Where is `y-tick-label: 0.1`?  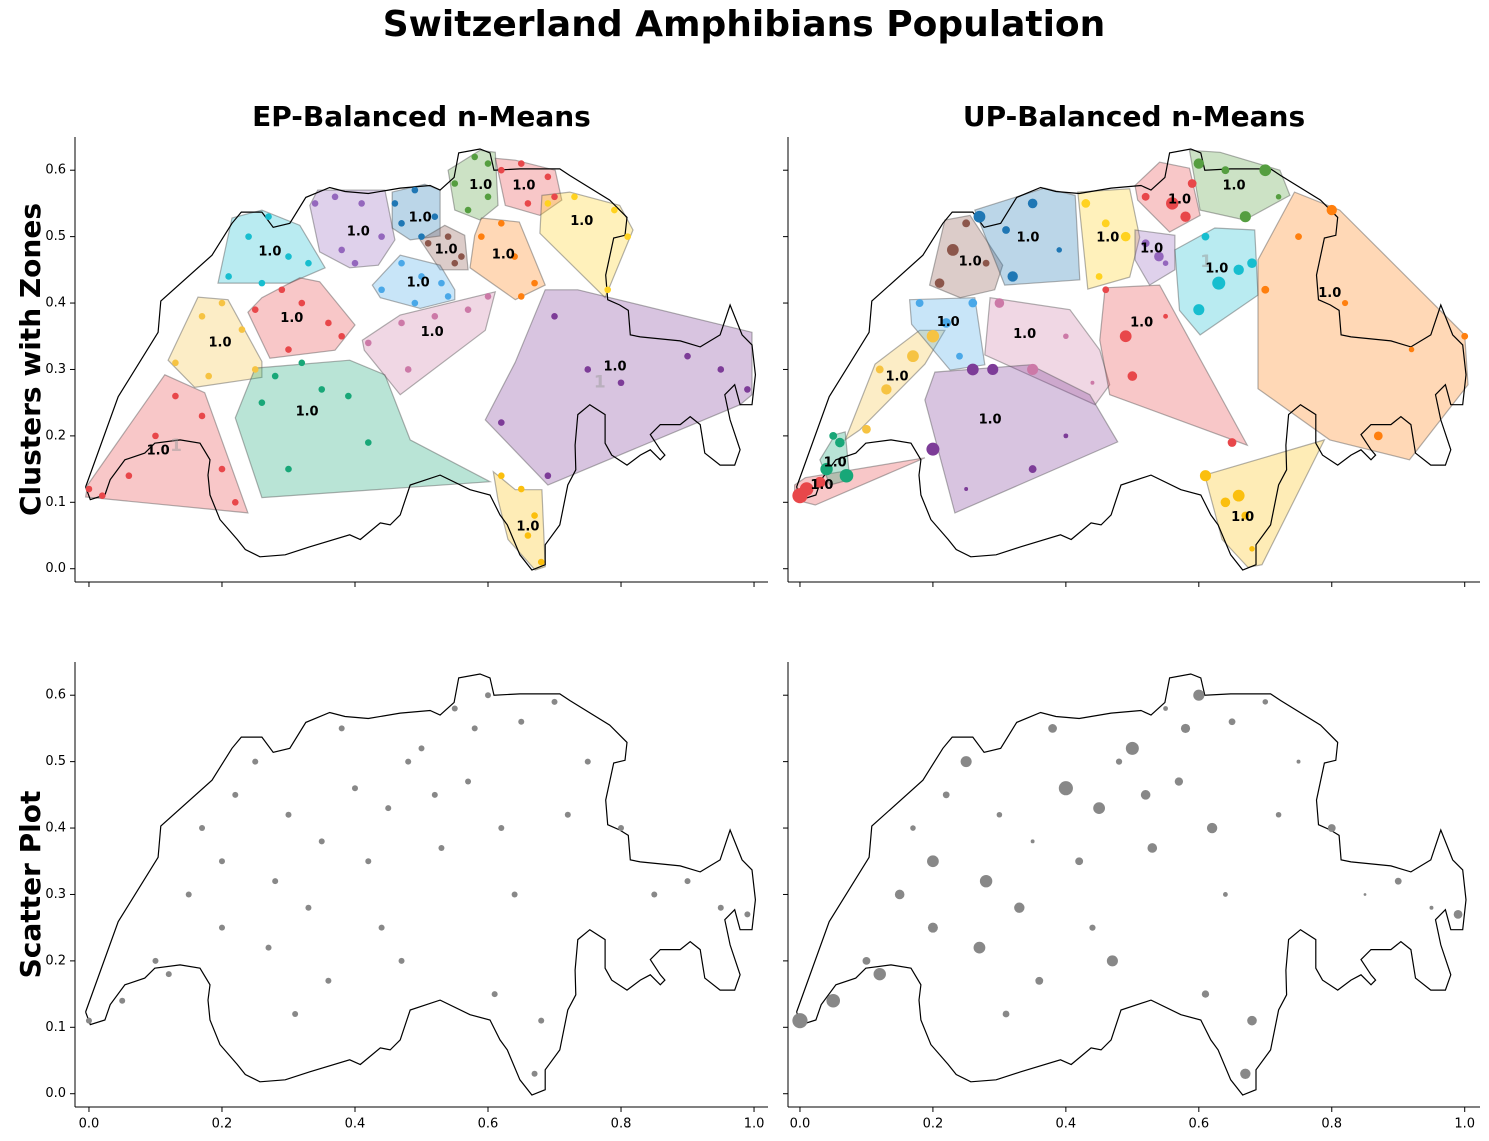
y-tick-label: 0.1 is located at coordinates (55, 1027).